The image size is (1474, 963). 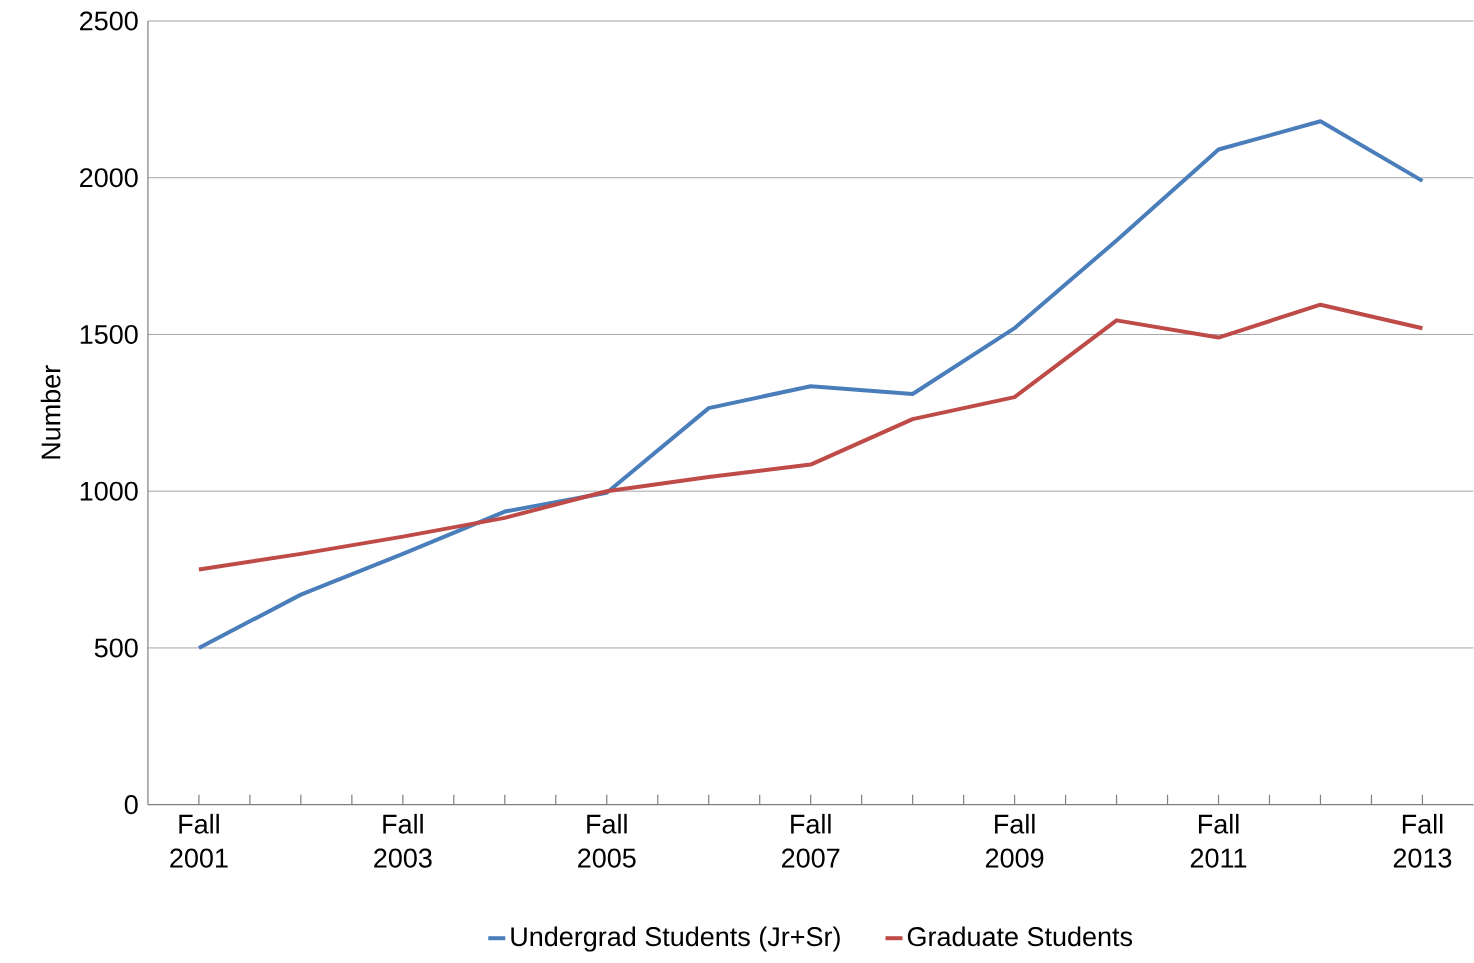 What do you see at coordinates (607, 841) in the screenshot?
I see `x-tick-label: Fall 2005` at bounding box center [607, 841].